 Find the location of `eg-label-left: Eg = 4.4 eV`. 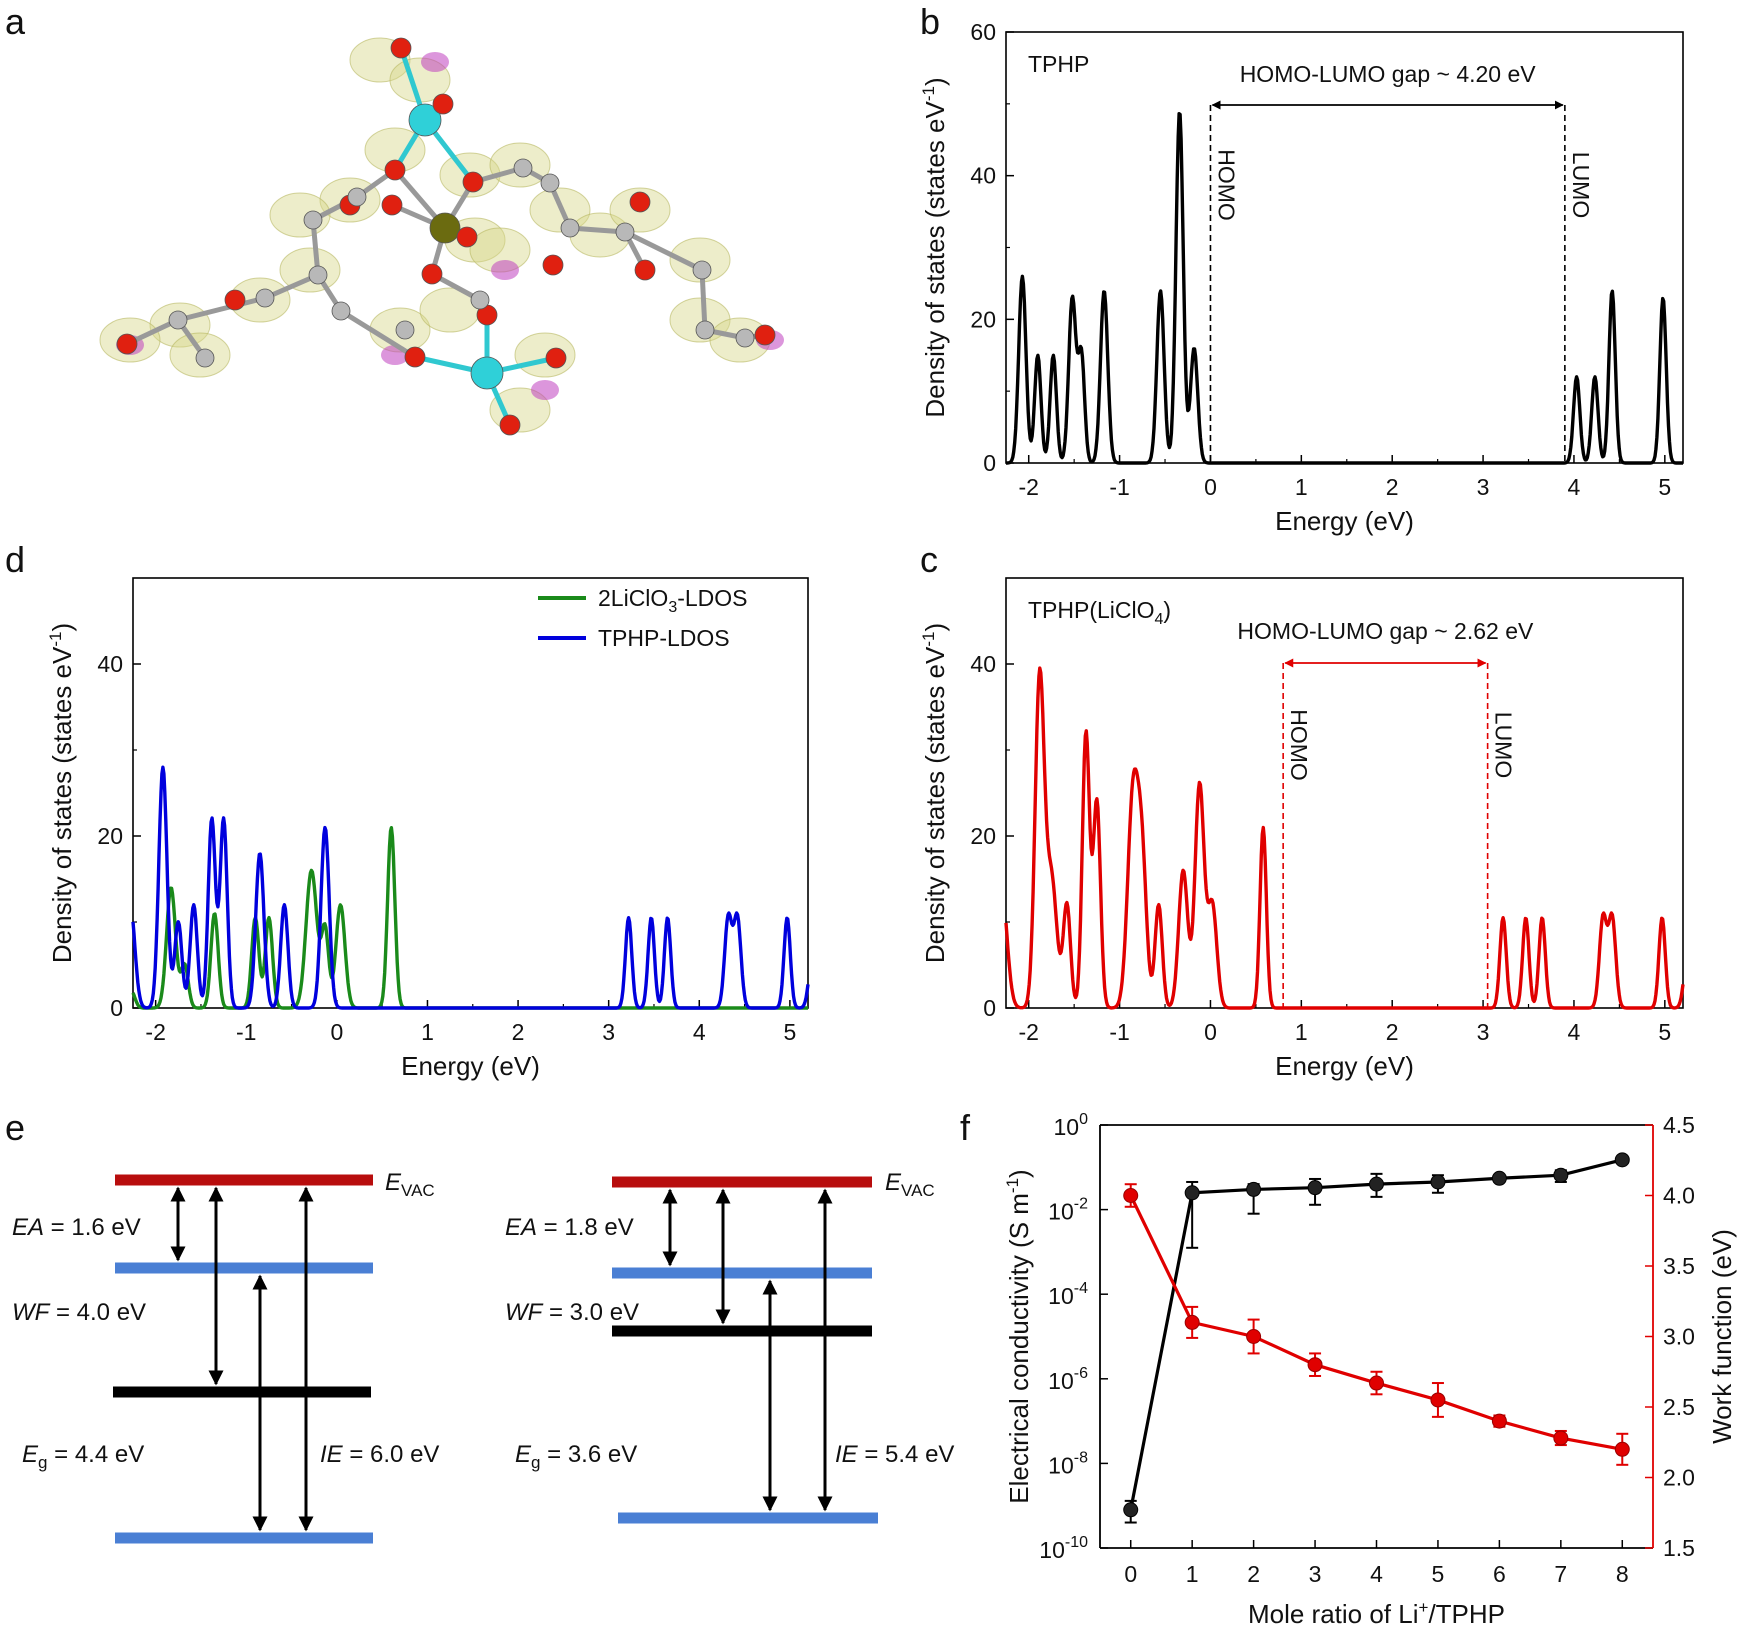

eg-label-left: Eg = 4.4 eV is located at coordinates (83, 1456).